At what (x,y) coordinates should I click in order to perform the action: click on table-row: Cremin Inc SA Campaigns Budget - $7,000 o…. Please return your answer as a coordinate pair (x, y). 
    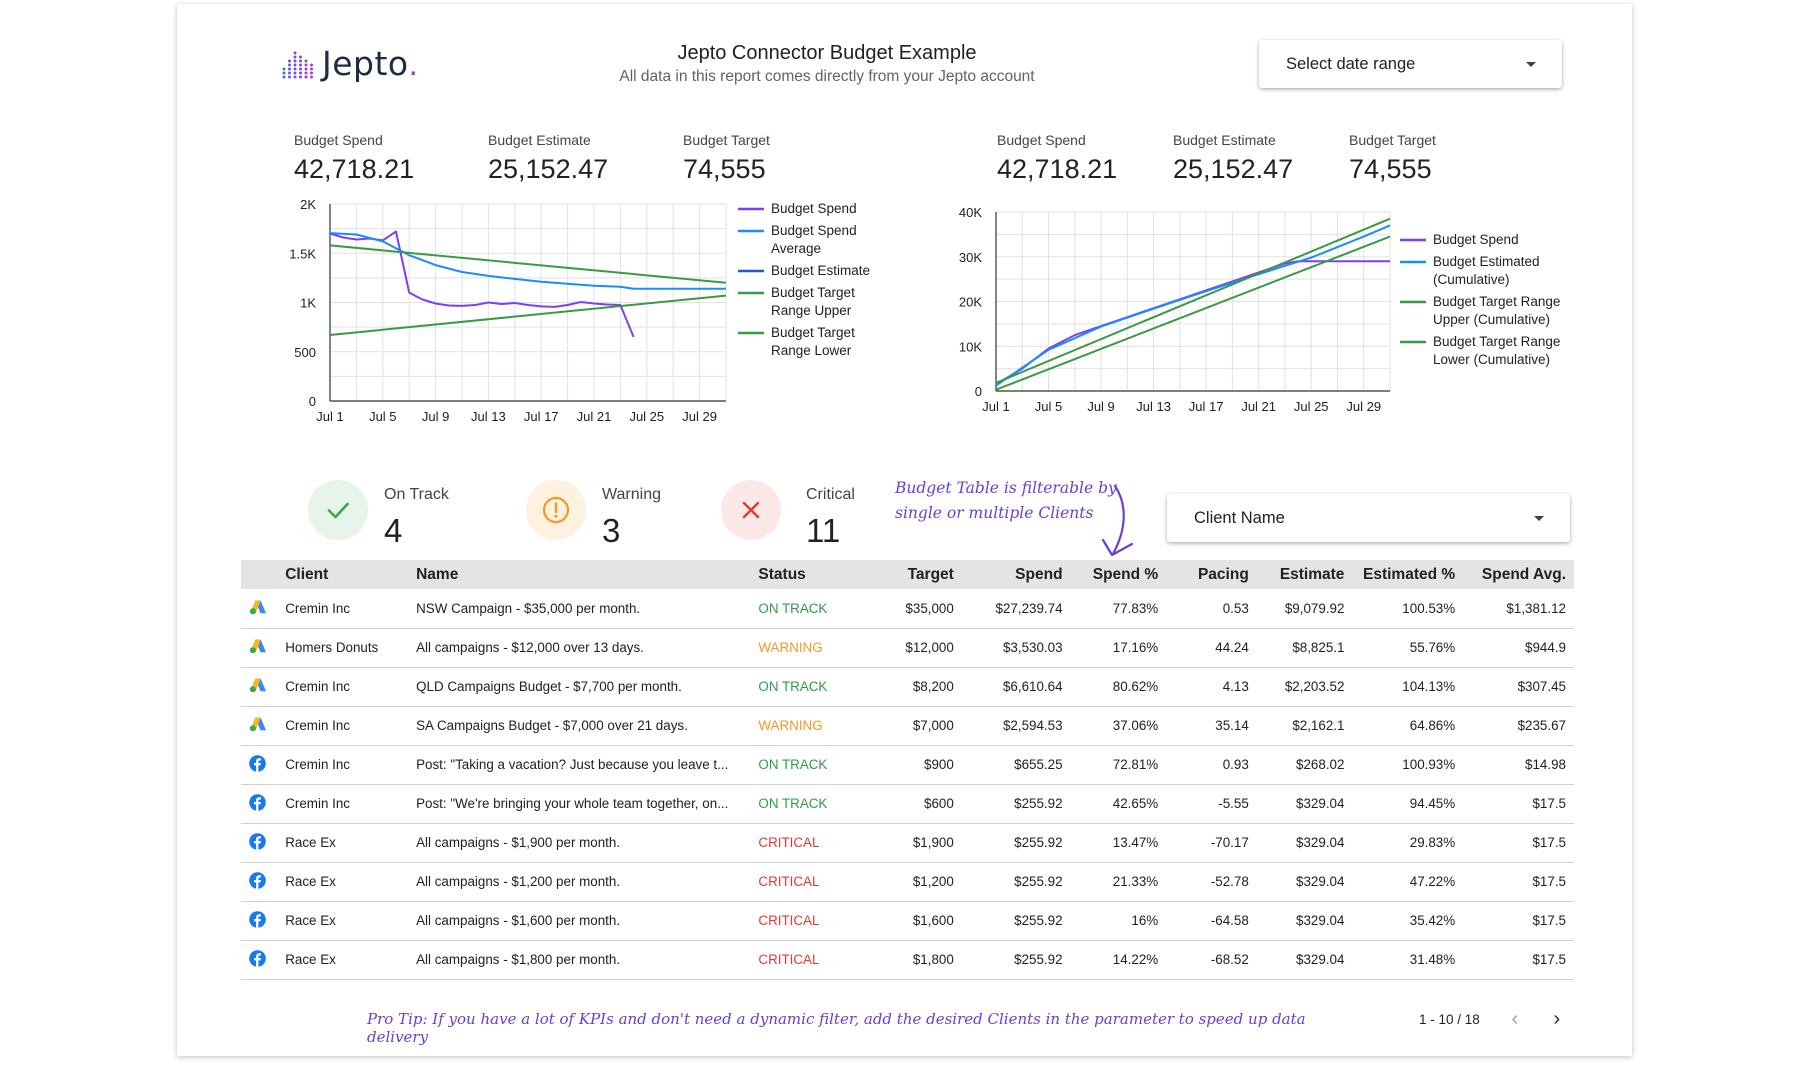
    Looking at the image, I should click on (907, 726).